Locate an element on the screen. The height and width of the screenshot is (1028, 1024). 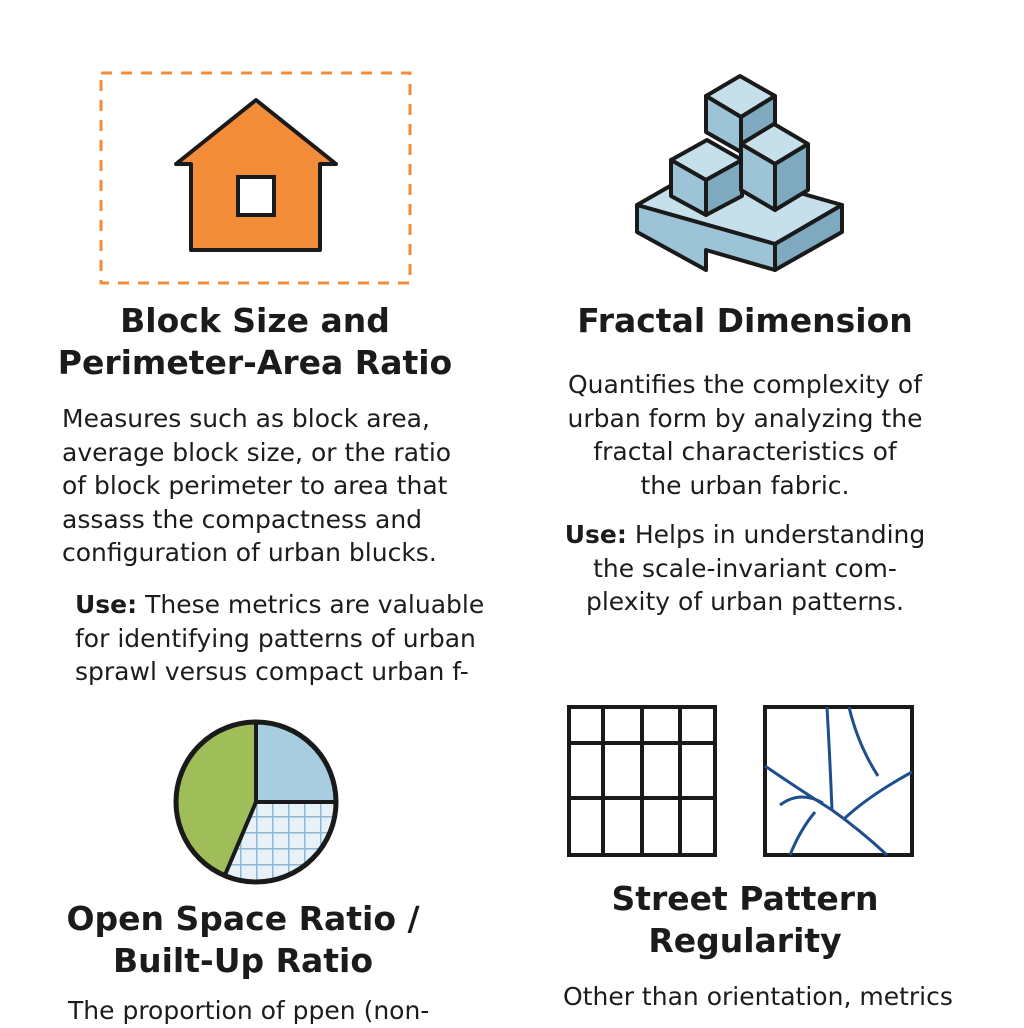
use-text: Helps in understanding is located at coordinates (776, 534).